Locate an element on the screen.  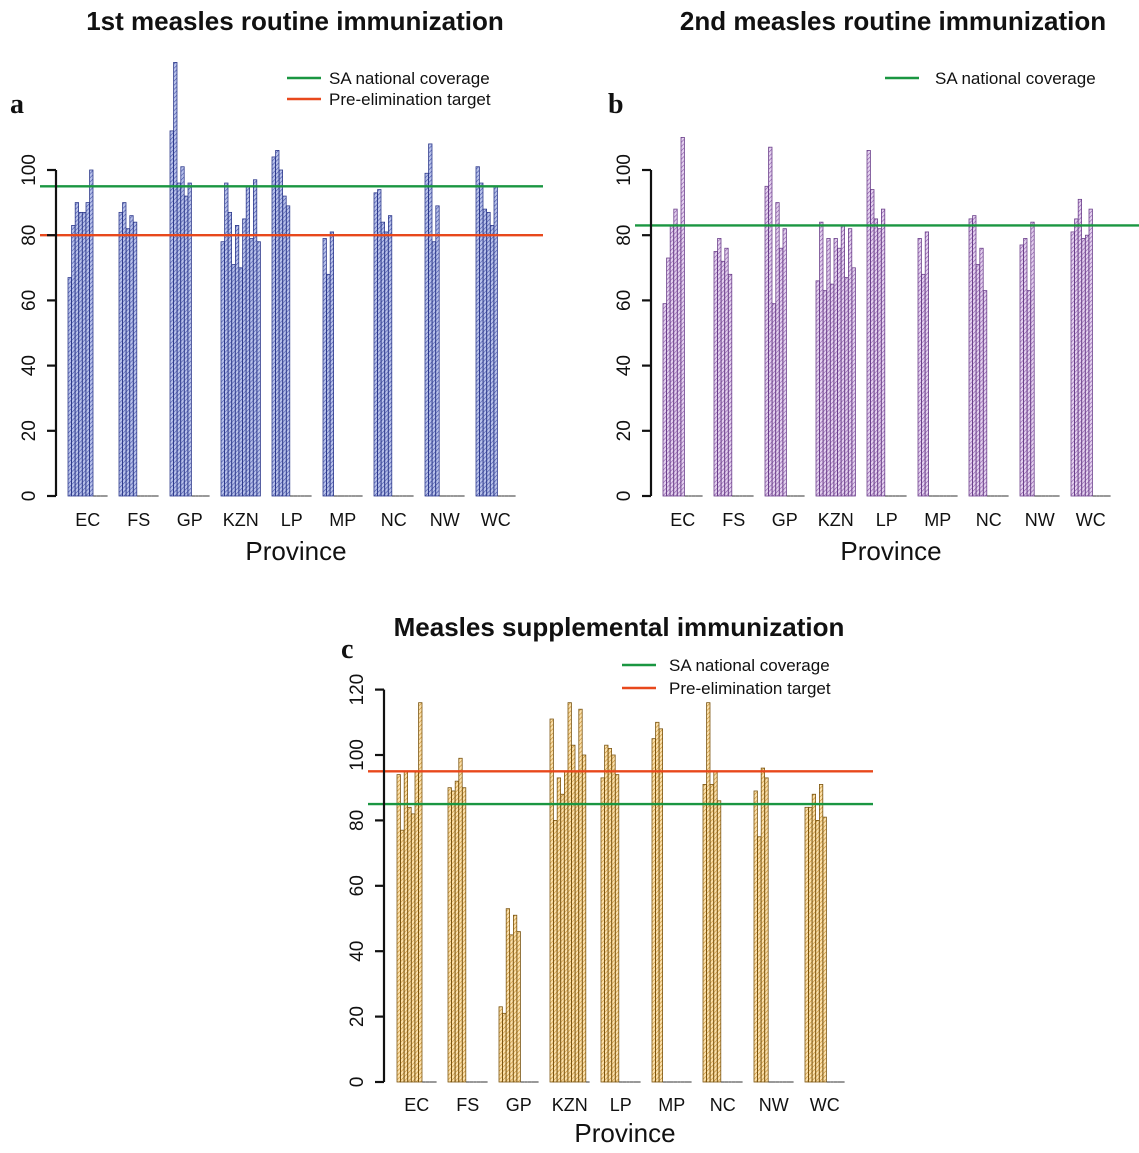
x-category-fs: FS is located at coordinates (733, 520).